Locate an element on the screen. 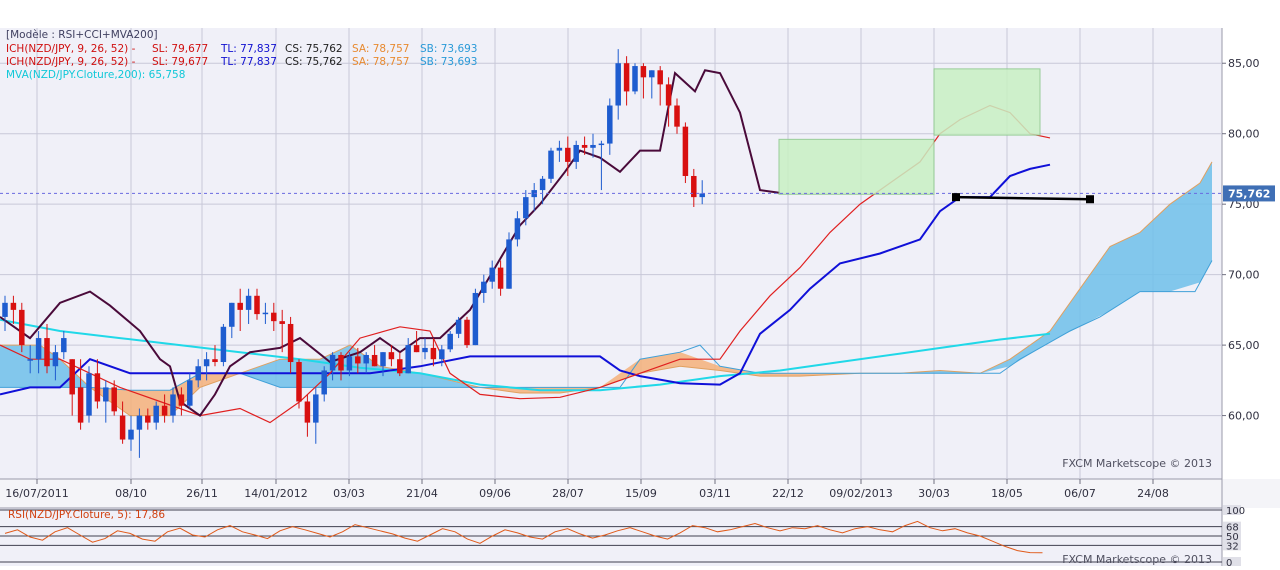 This screenshot has height=570, width=1280. rsi-panel is located at coordinates (611, 536).